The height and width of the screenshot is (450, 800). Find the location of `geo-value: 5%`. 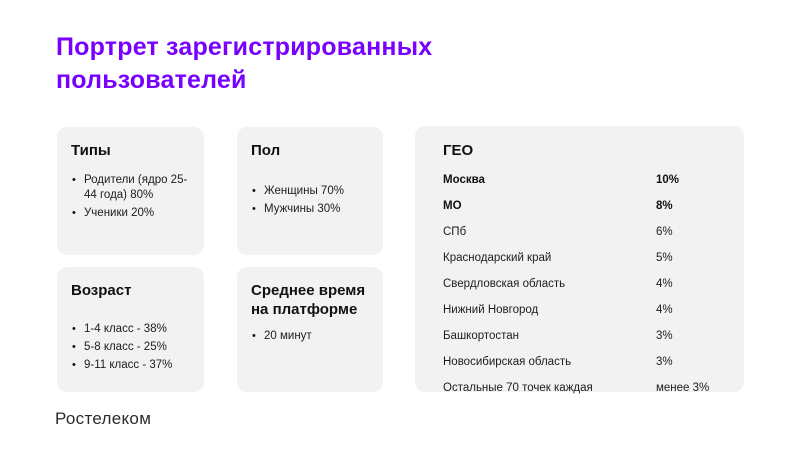

geo-value: 5% is located at coordinates (664, 258).